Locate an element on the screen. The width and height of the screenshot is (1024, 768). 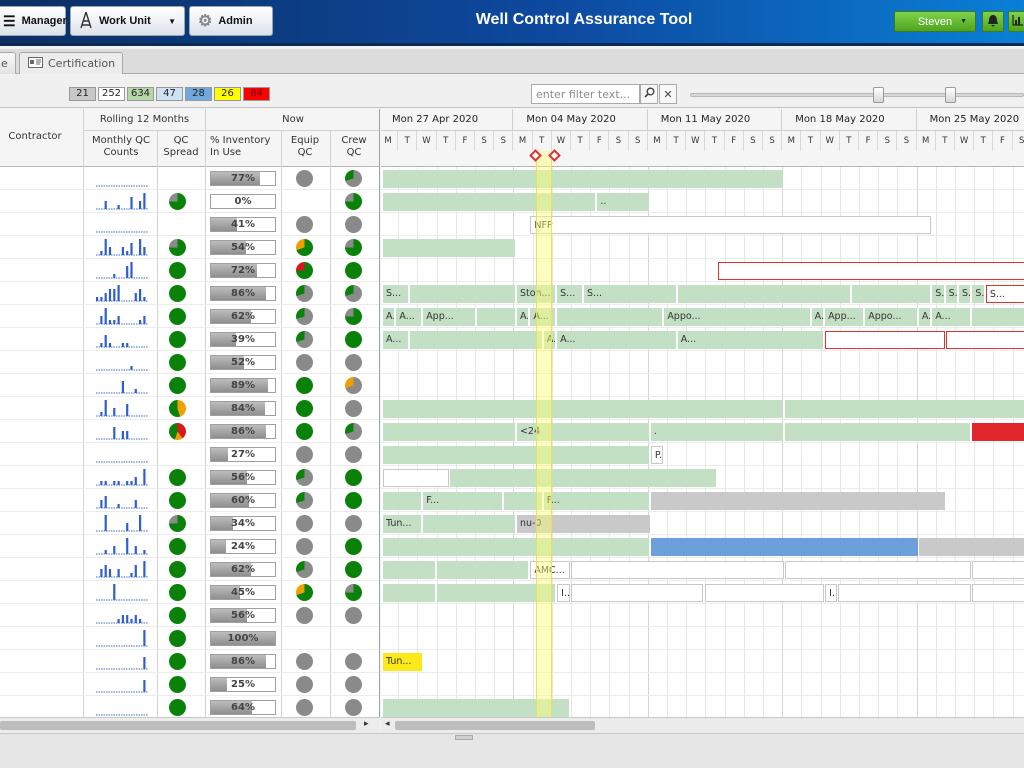
table-row: 62% is located at coordinates (189, 569).